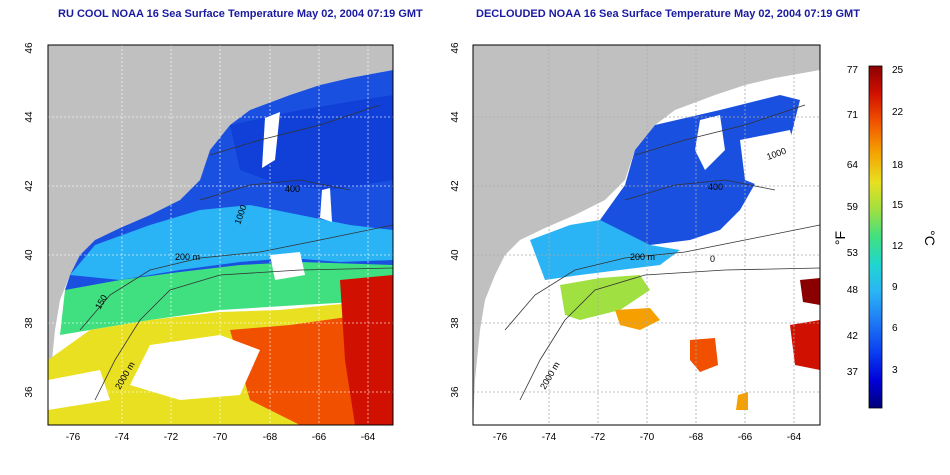  I want to click on colorbar-f-tick: 59, so click(853, 207).